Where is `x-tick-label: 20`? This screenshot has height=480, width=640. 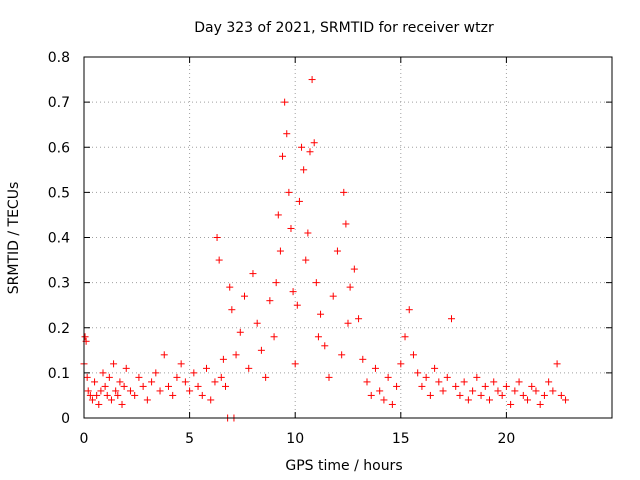
x-tick-label: 20 is located at coordinates (506, 439).